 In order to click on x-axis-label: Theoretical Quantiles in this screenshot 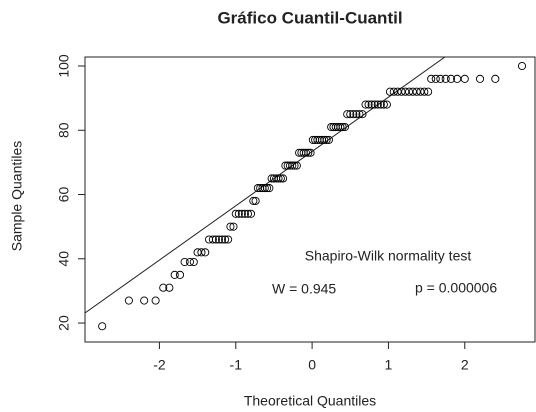, I will do `click(310, 401)`.